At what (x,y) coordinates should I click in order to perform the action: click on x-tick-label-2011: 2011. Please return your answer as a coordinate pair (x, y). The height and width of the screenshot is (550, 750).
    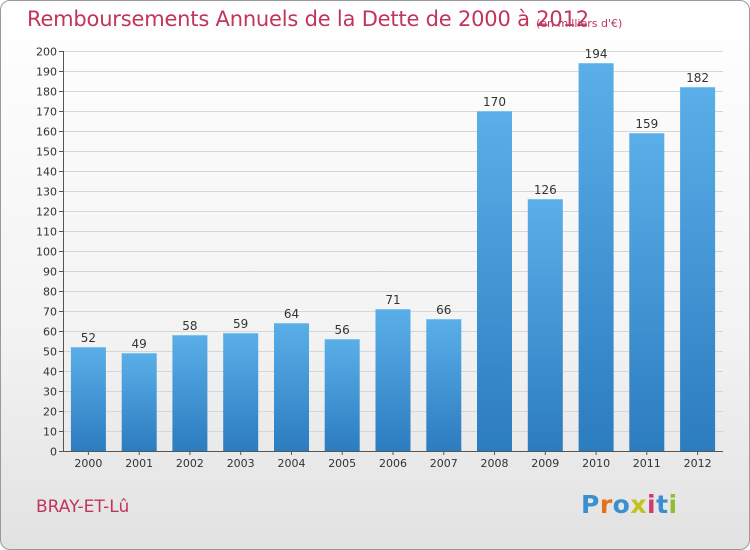
    Looking at the image, I should click on (647, 463).